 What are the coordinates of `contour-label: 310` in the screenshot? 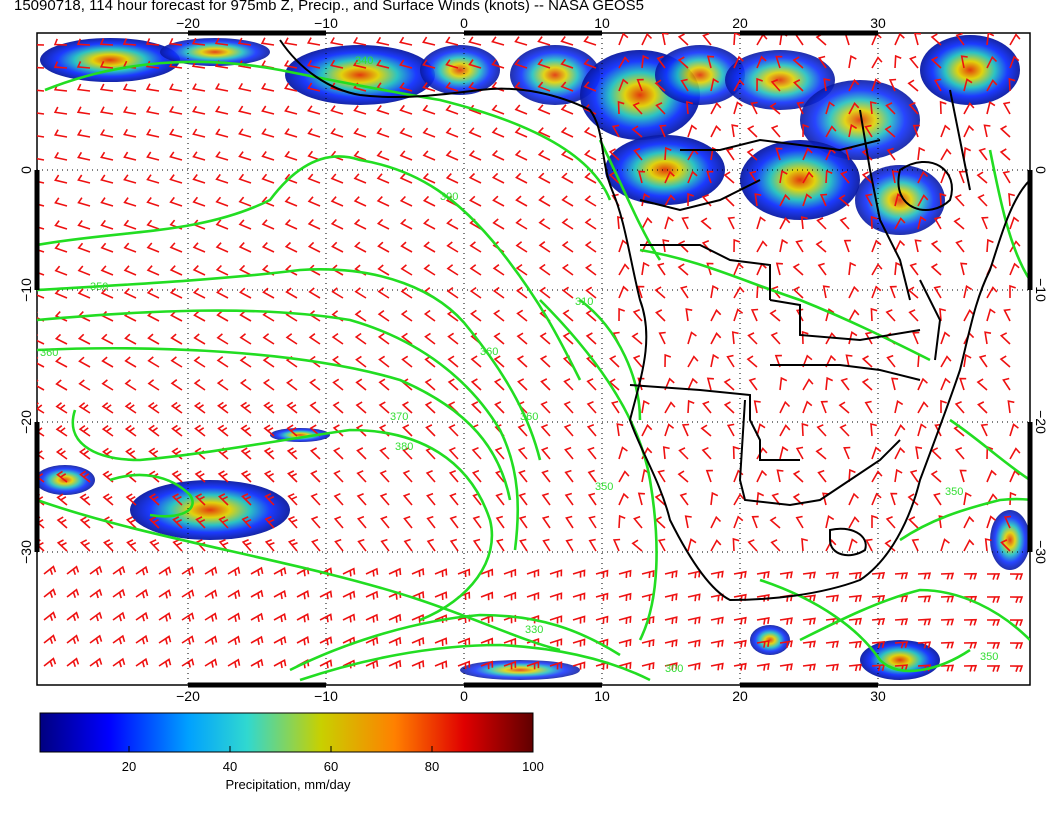 It's located at (584, 302).